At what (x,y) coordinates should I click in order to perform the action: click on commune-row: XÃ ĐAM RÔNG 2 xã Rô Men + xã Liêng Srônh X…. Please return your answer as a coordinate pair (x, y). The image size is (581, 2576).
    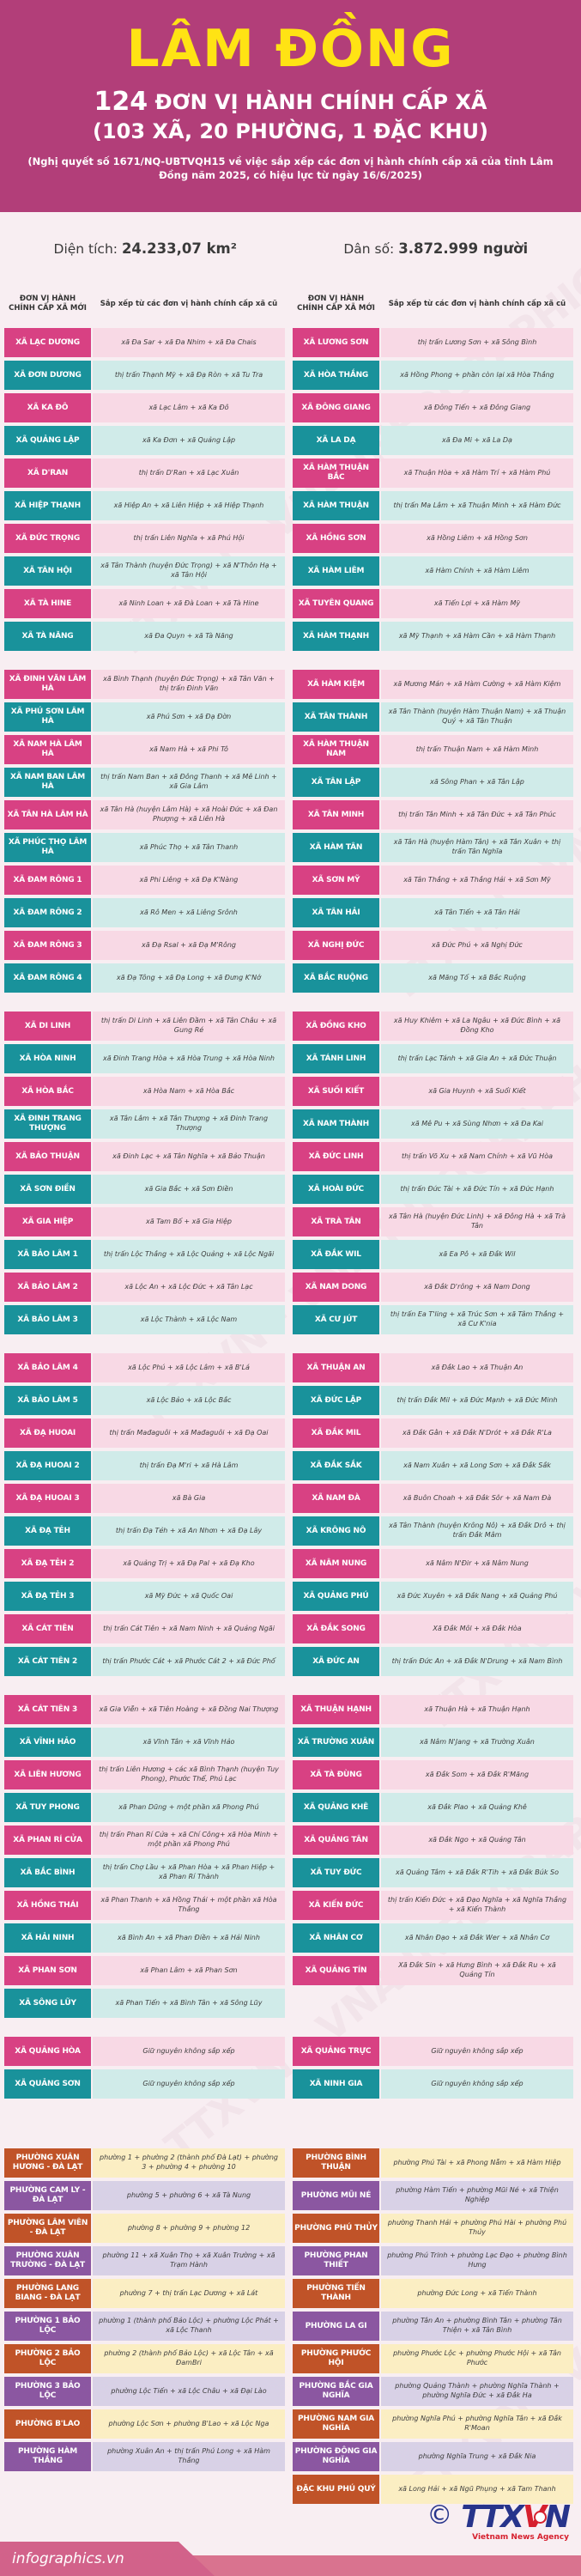
    Looking at the image, I should click on (290, 913).